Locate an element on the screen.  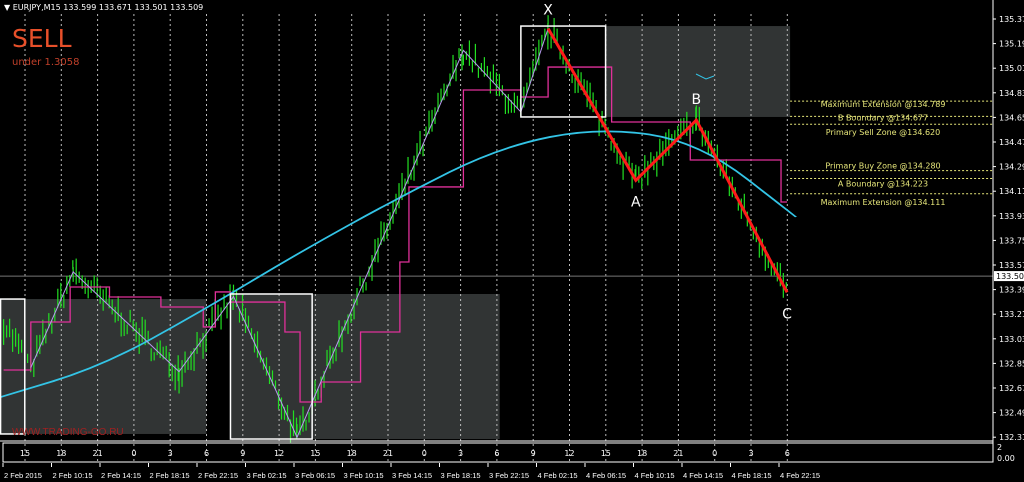
y-tick-label: 134.835 is located at coordinates (1011, 93).